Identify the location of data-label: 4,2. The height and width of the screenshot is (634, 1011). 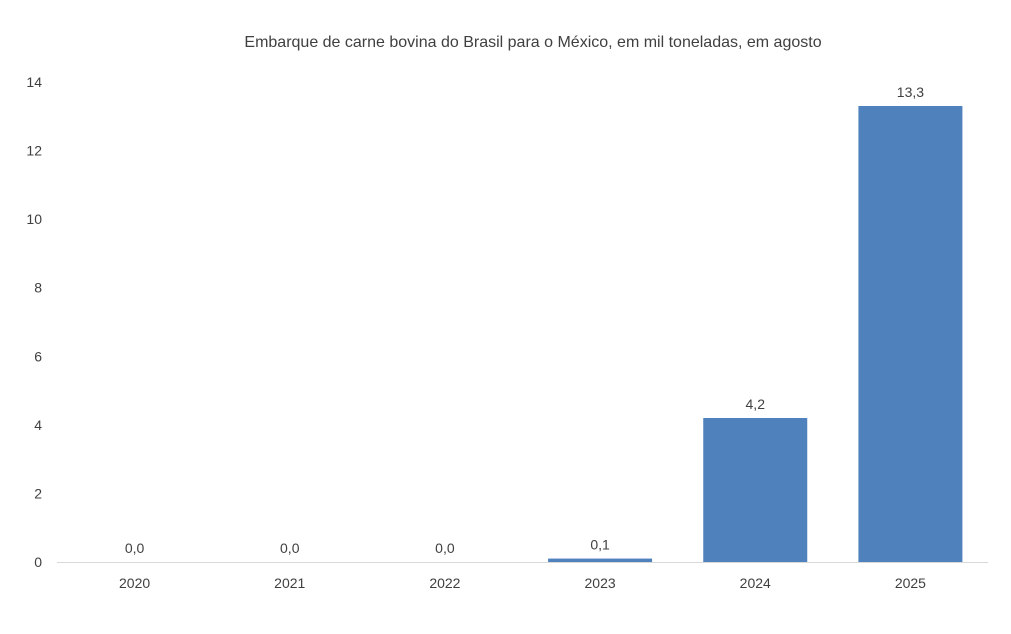
(756, 404).